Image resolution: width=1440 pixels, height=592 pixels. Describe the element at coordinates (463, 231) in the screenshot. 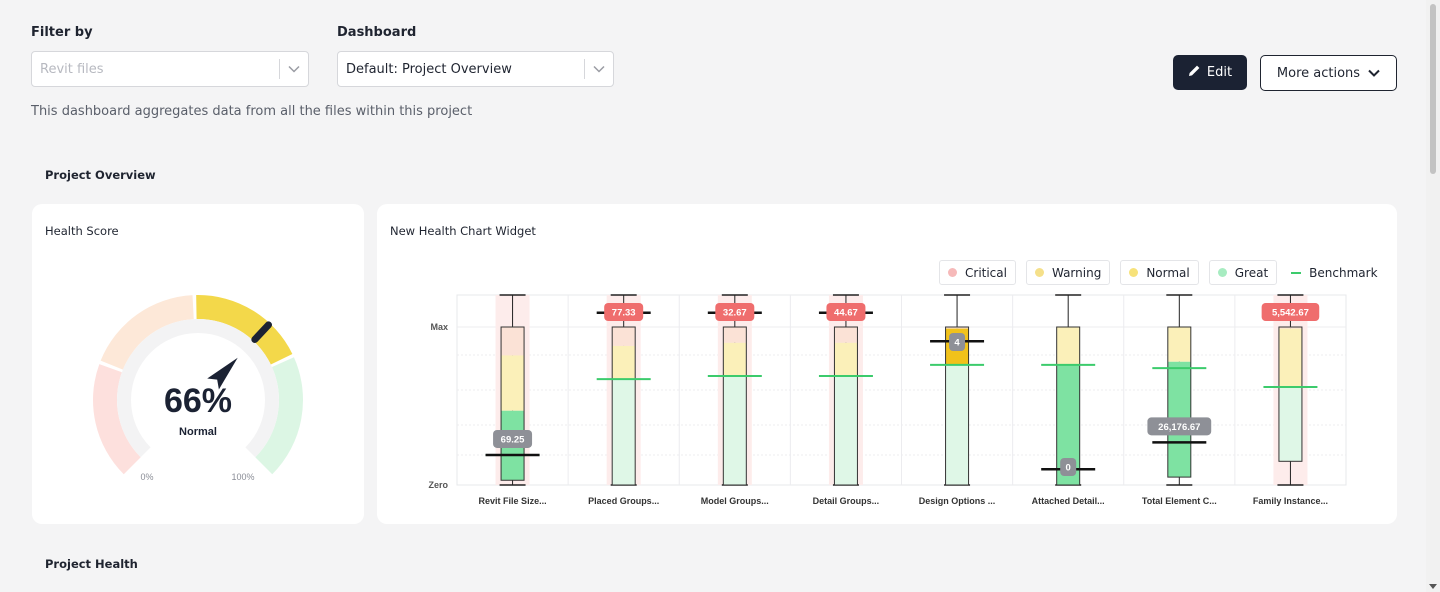

I see `health-chart-title: New Health Chart Widget` at that location.